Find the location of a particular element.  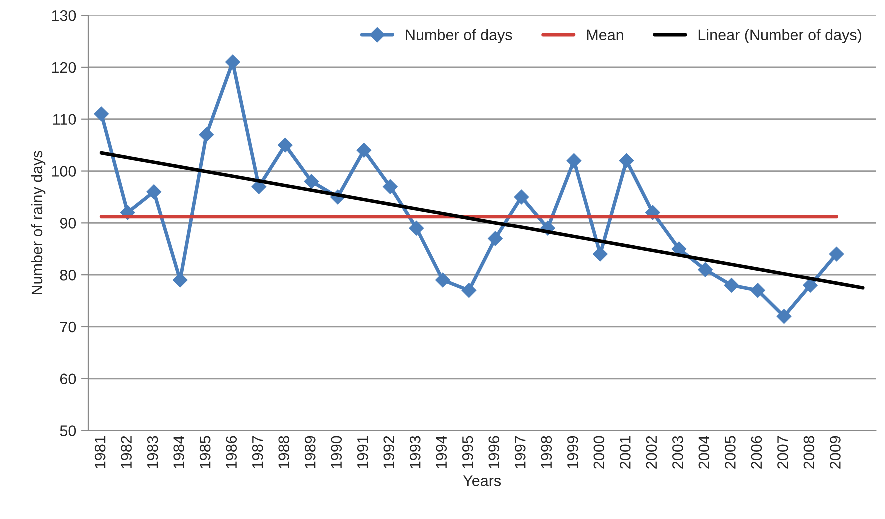

x-tick-label: 1998 is located at coordinates (546, 452).